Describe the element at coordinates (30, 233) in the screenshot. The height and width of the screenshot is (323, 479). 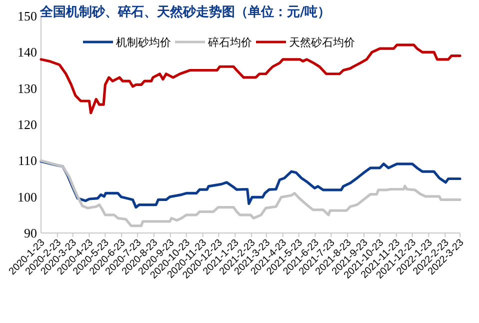
I see `y-tick-label: 90` at that location.